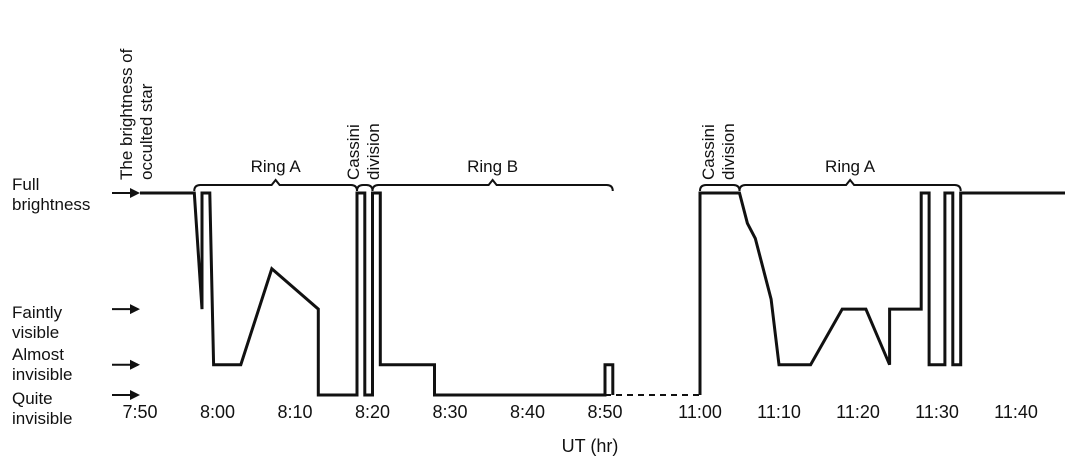  Describe the element at coordinates (492, 166) in the screenshot. I see `region-label: Ring B` at that location.